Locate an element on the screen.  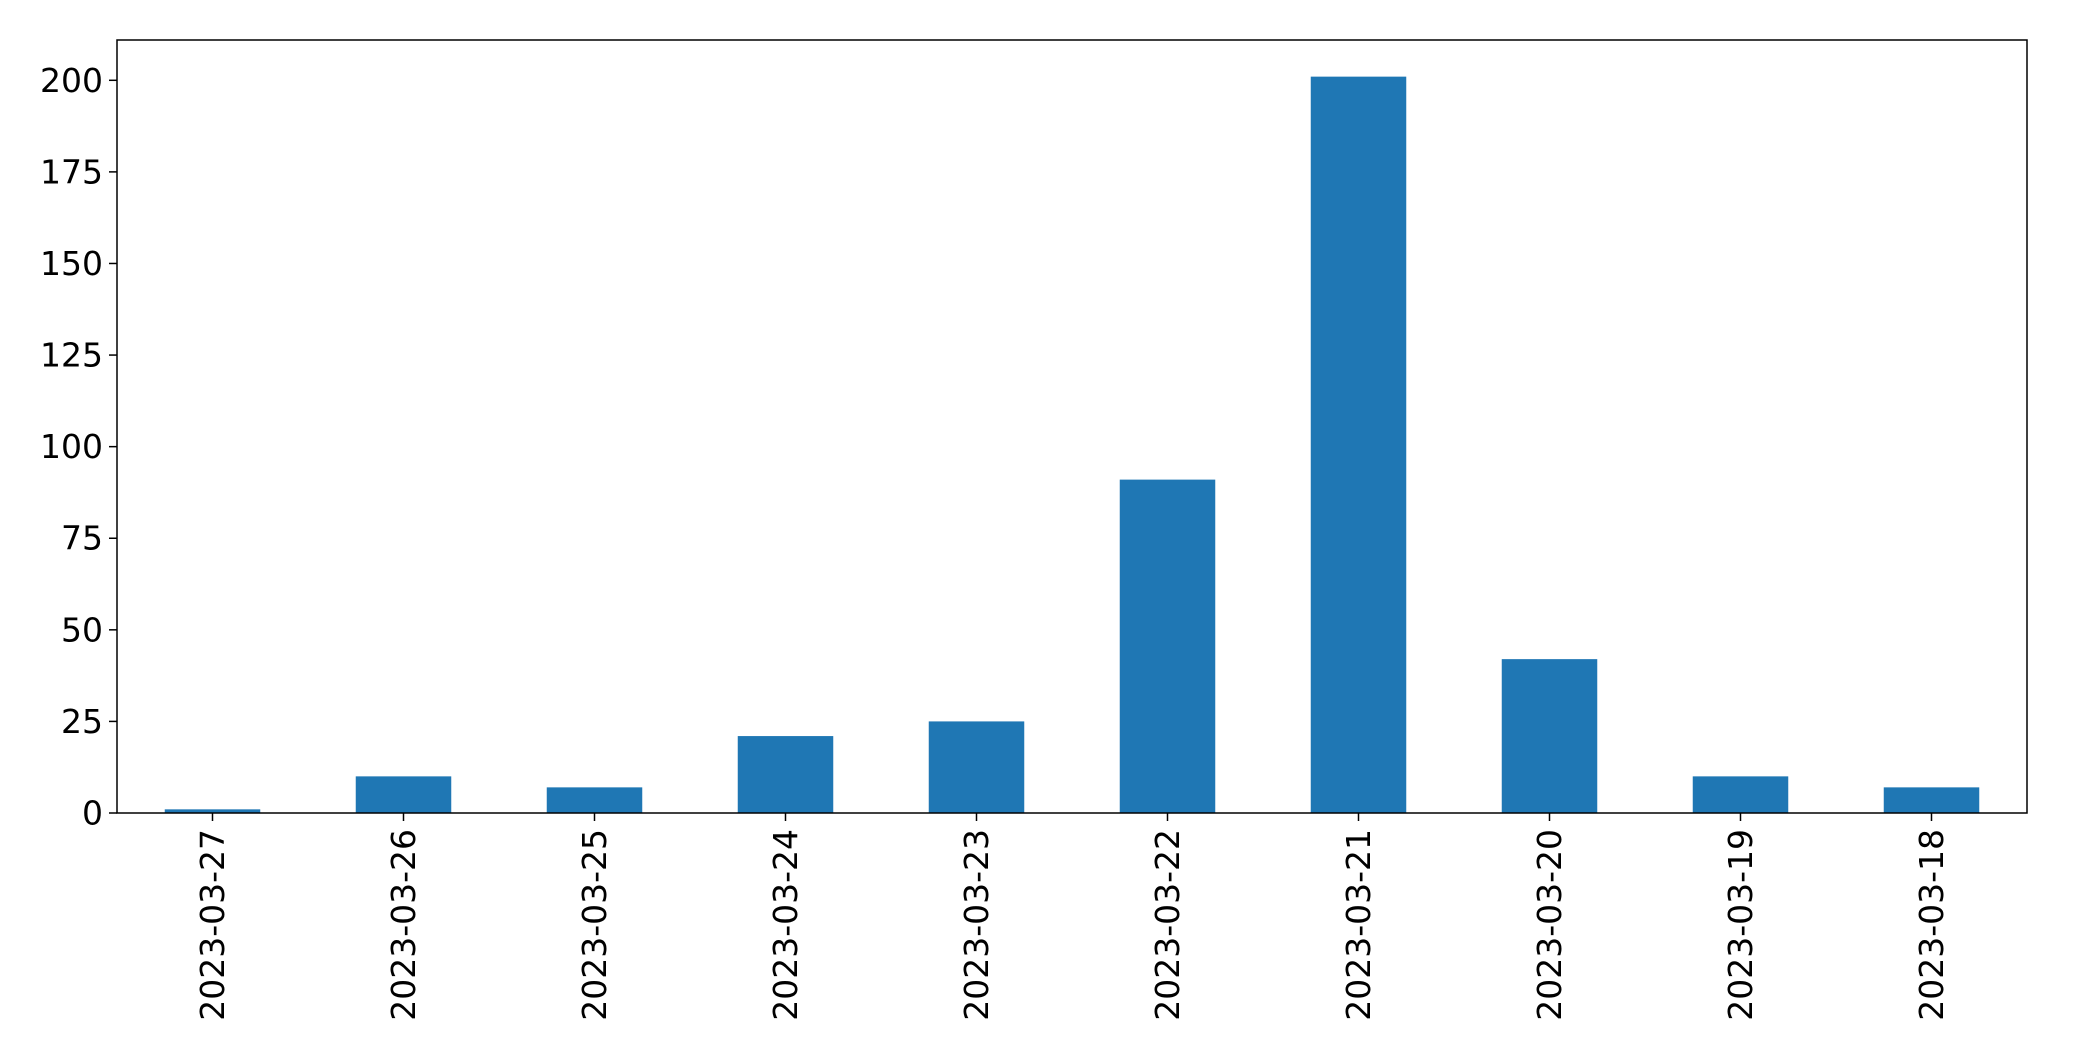
x-tick-label: 2023-03-19 is located at coordinates (1740, 925).